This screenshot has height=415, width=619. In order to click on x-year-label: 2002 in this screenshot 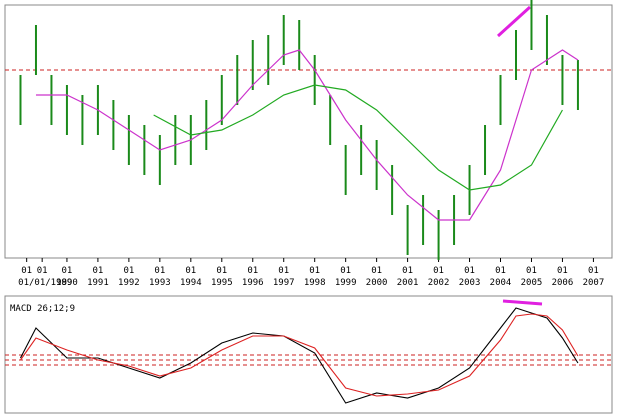, I will do `click(439, 283)`.